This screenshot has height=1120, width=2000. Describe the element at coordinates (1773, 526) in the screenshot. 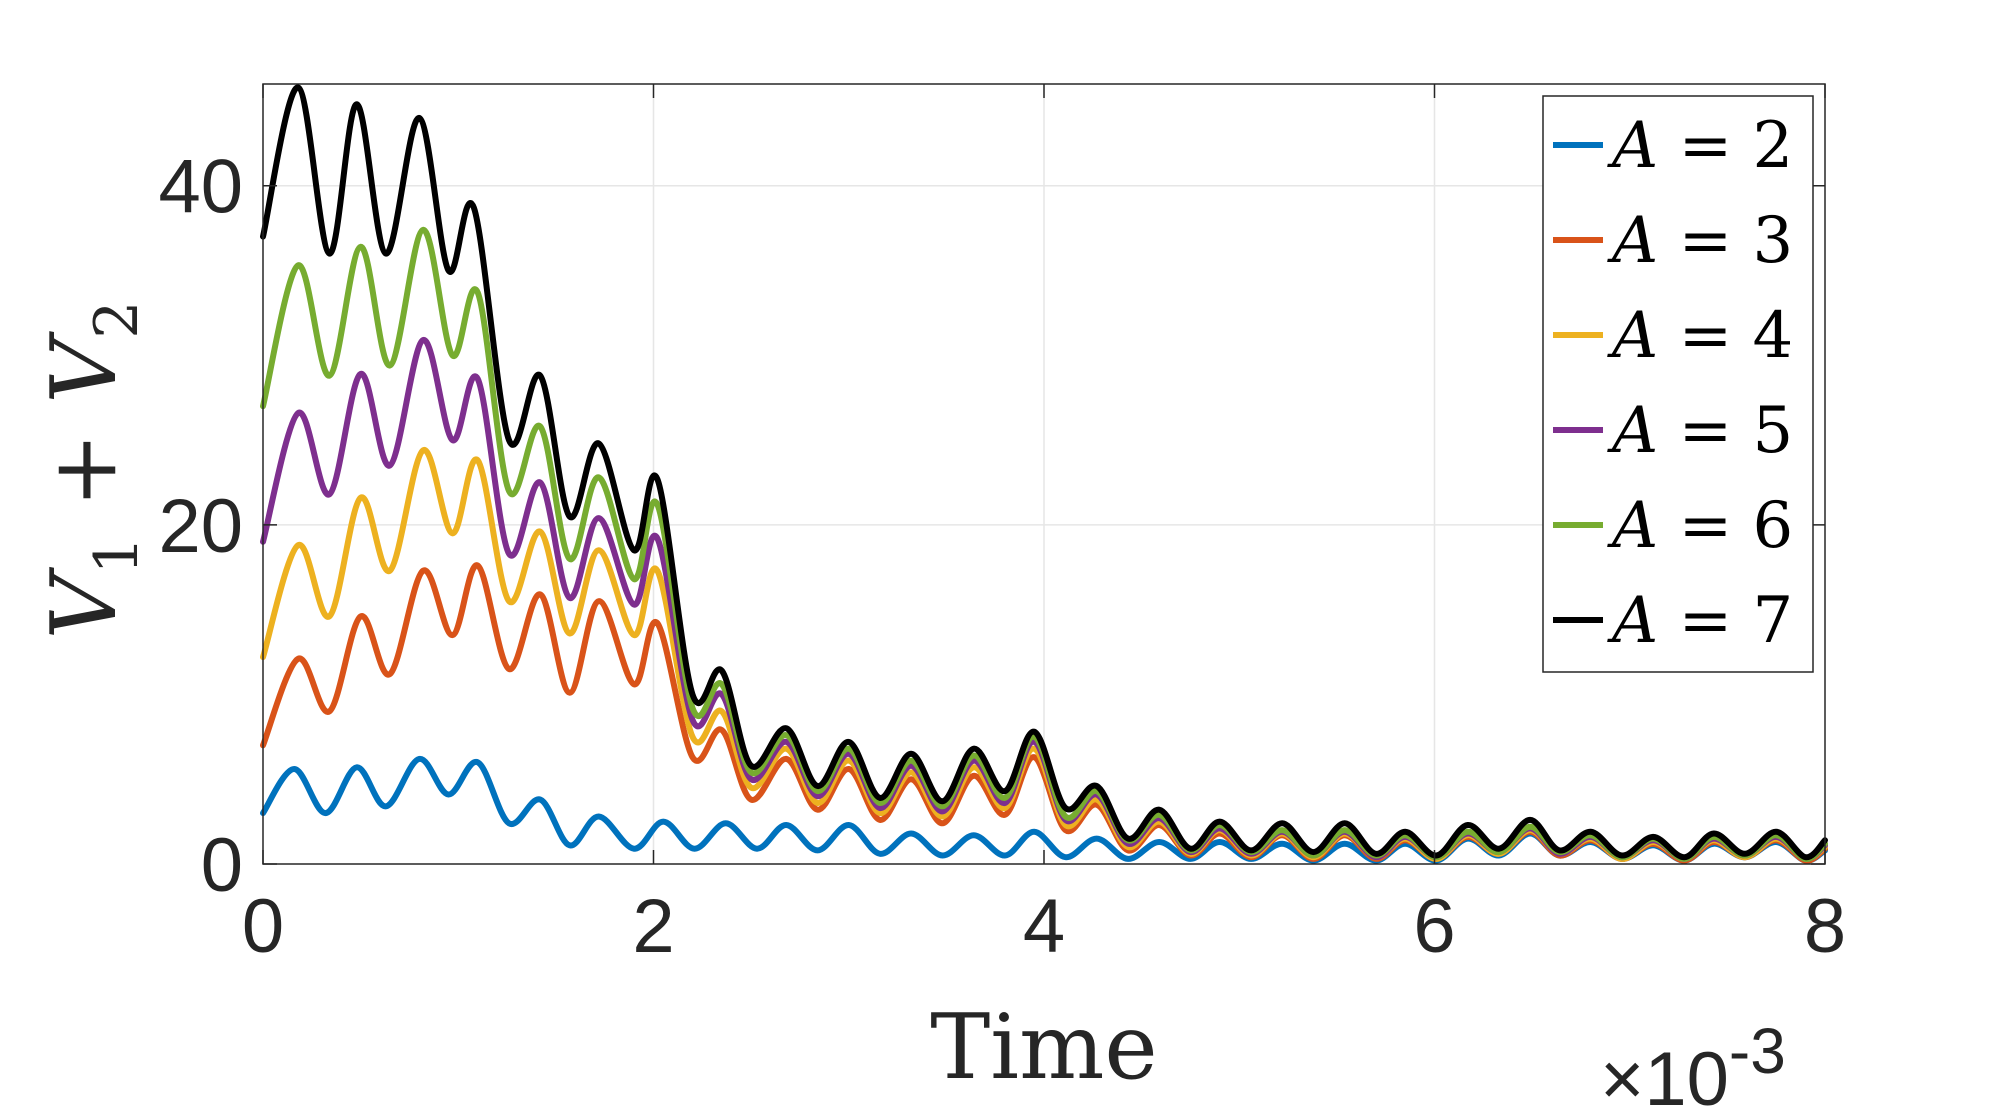

I see `legend-val: 6` at that location.